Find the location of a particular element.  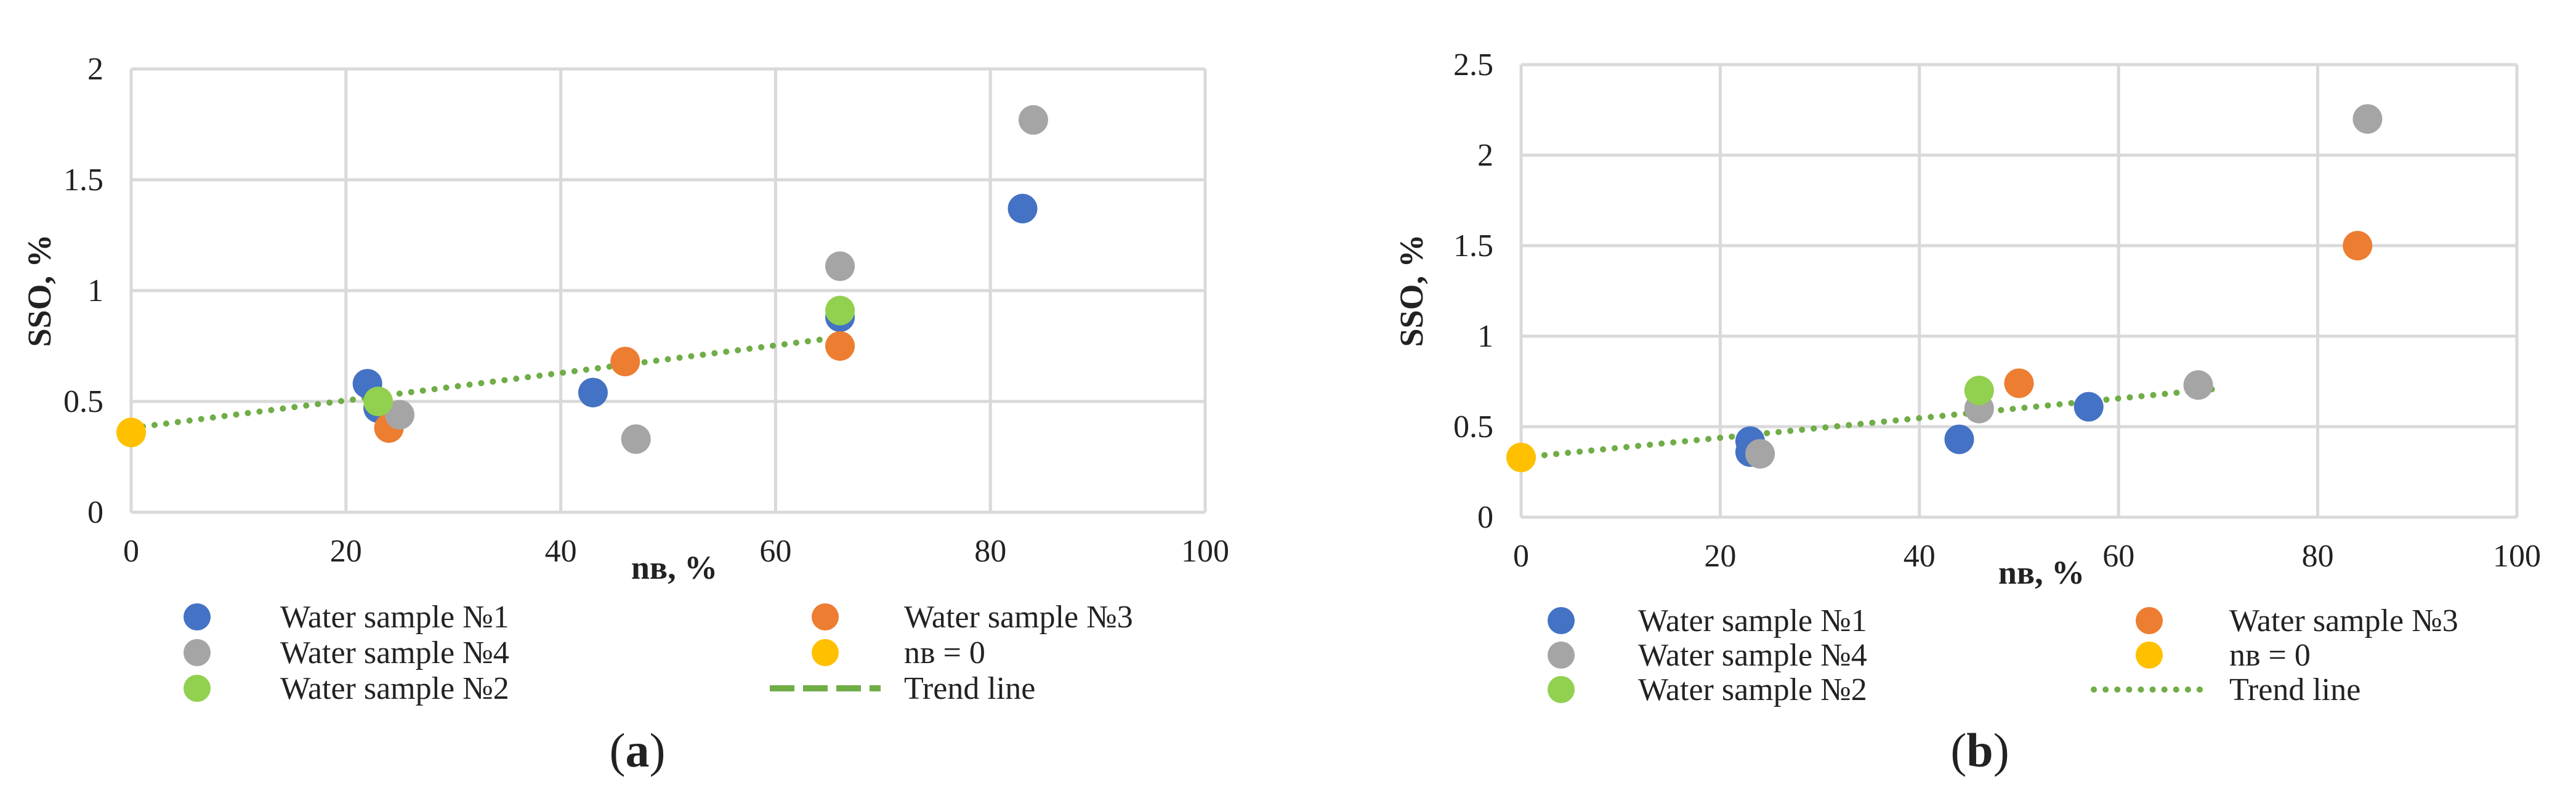

panel-caption: (a) is located at coordinates (638, 750).